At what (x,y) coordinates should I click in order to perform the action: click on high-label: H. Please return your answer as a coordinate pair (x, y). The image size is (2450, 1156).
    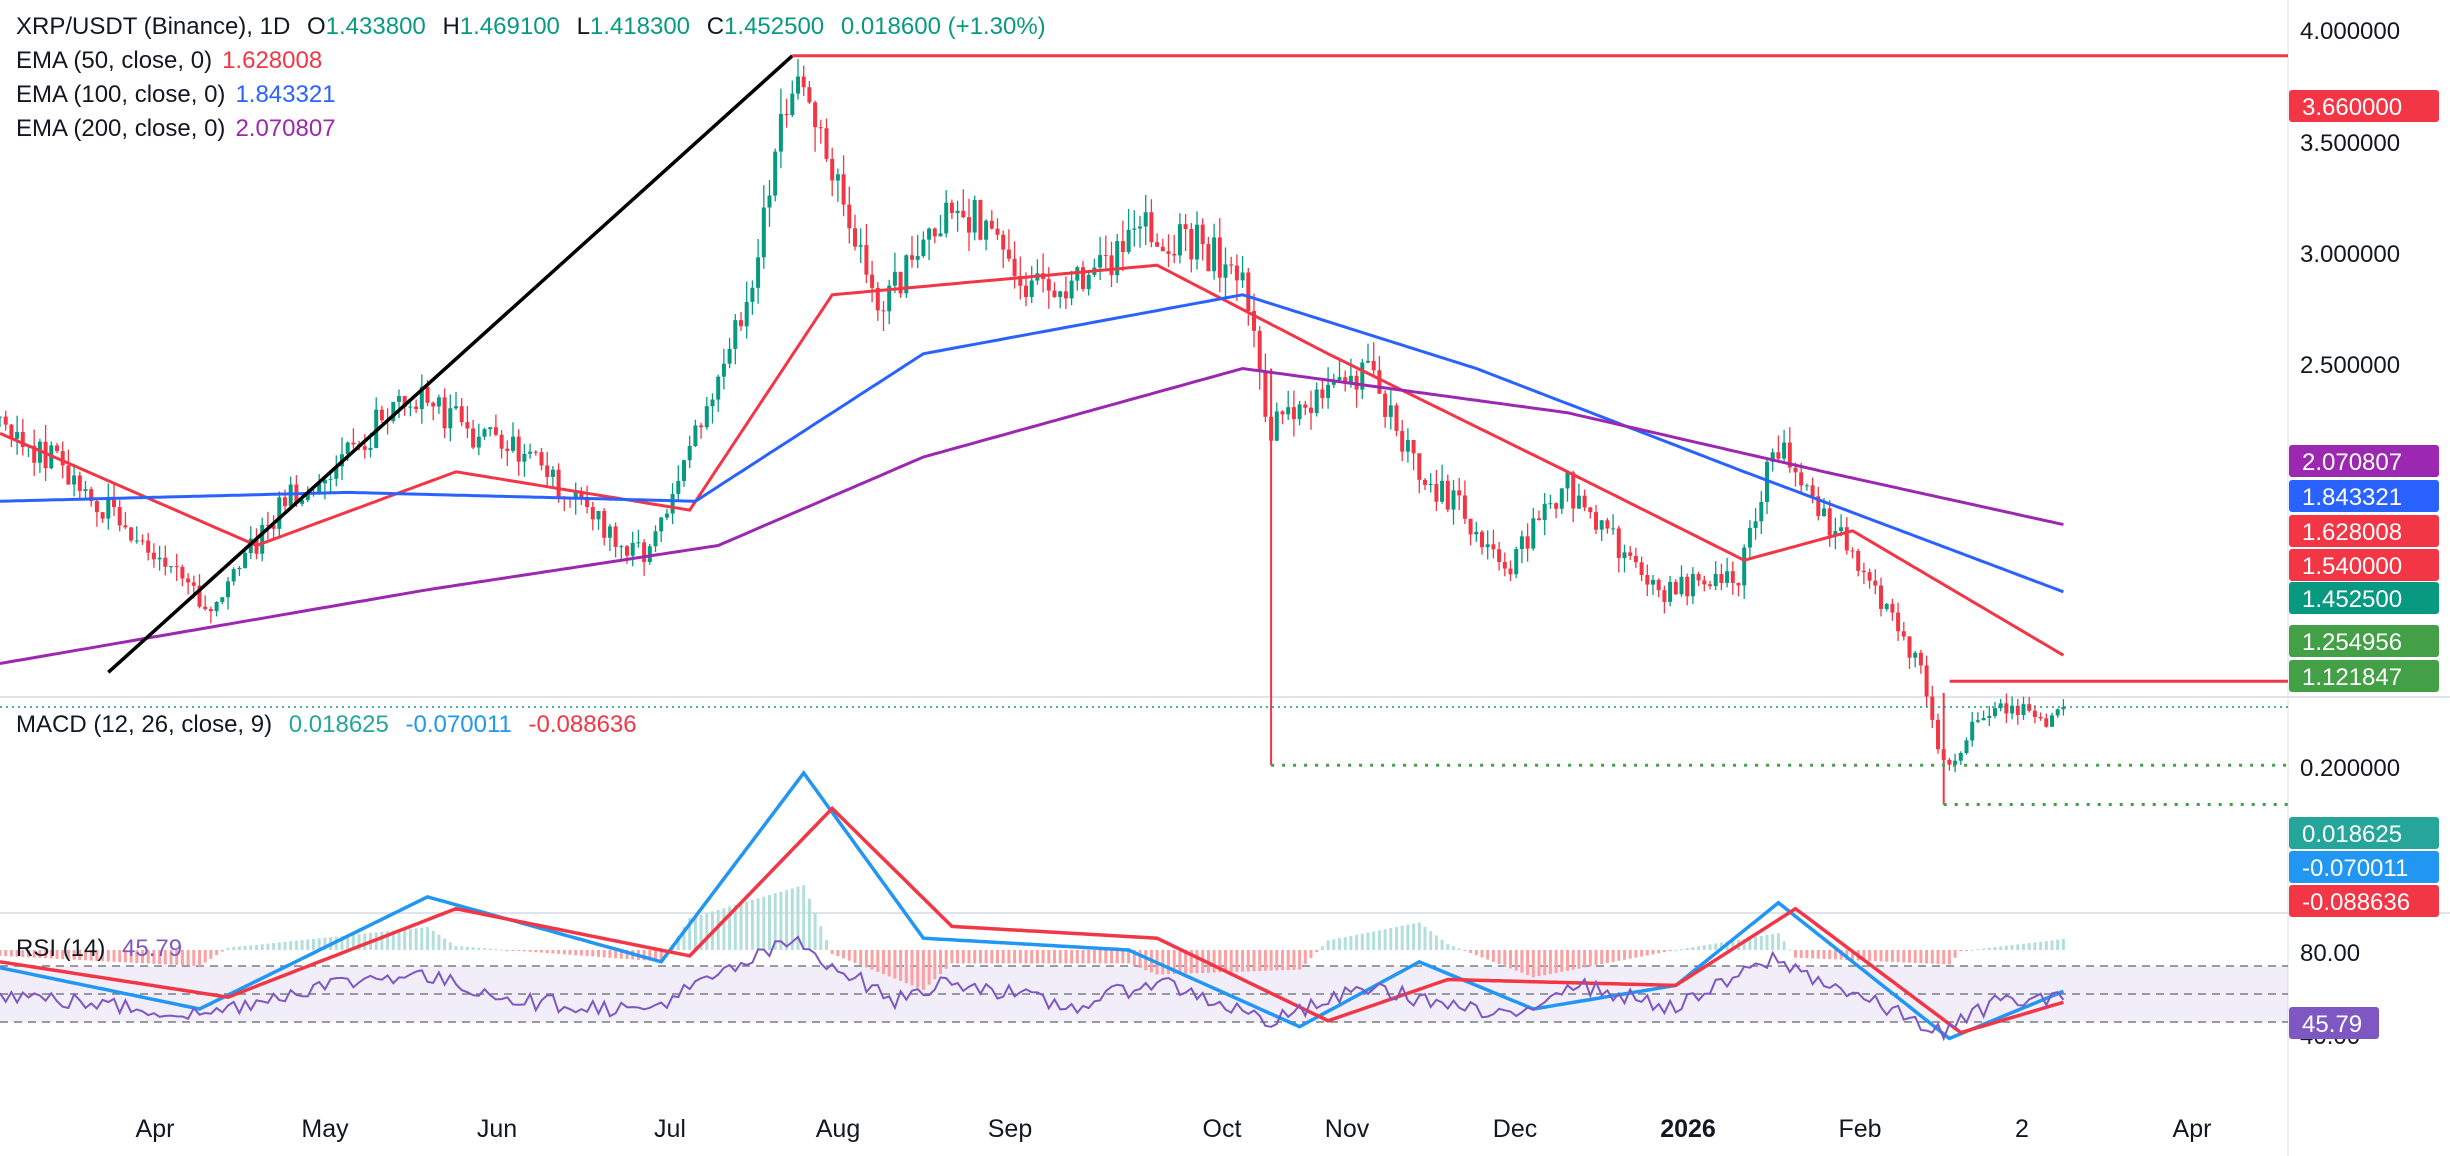
    Looking at the image, I should click on (451, 26).